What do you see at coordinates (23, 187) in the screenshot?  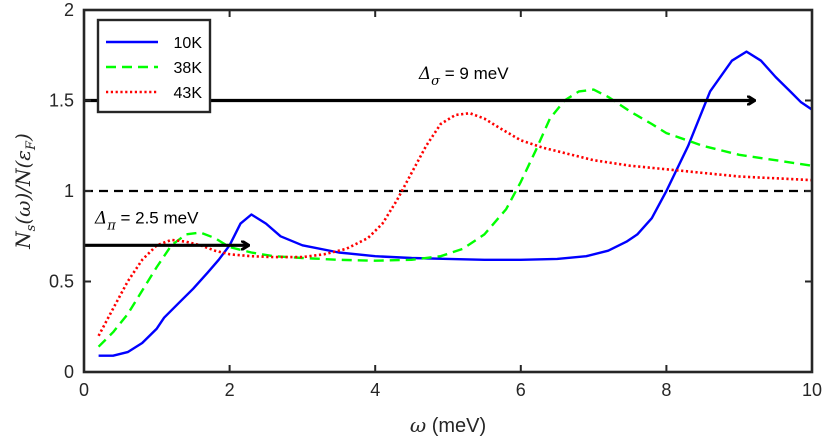 I see `y-axis-label-part-2: (ω)/N(ε` at bounding box center [23, 187].